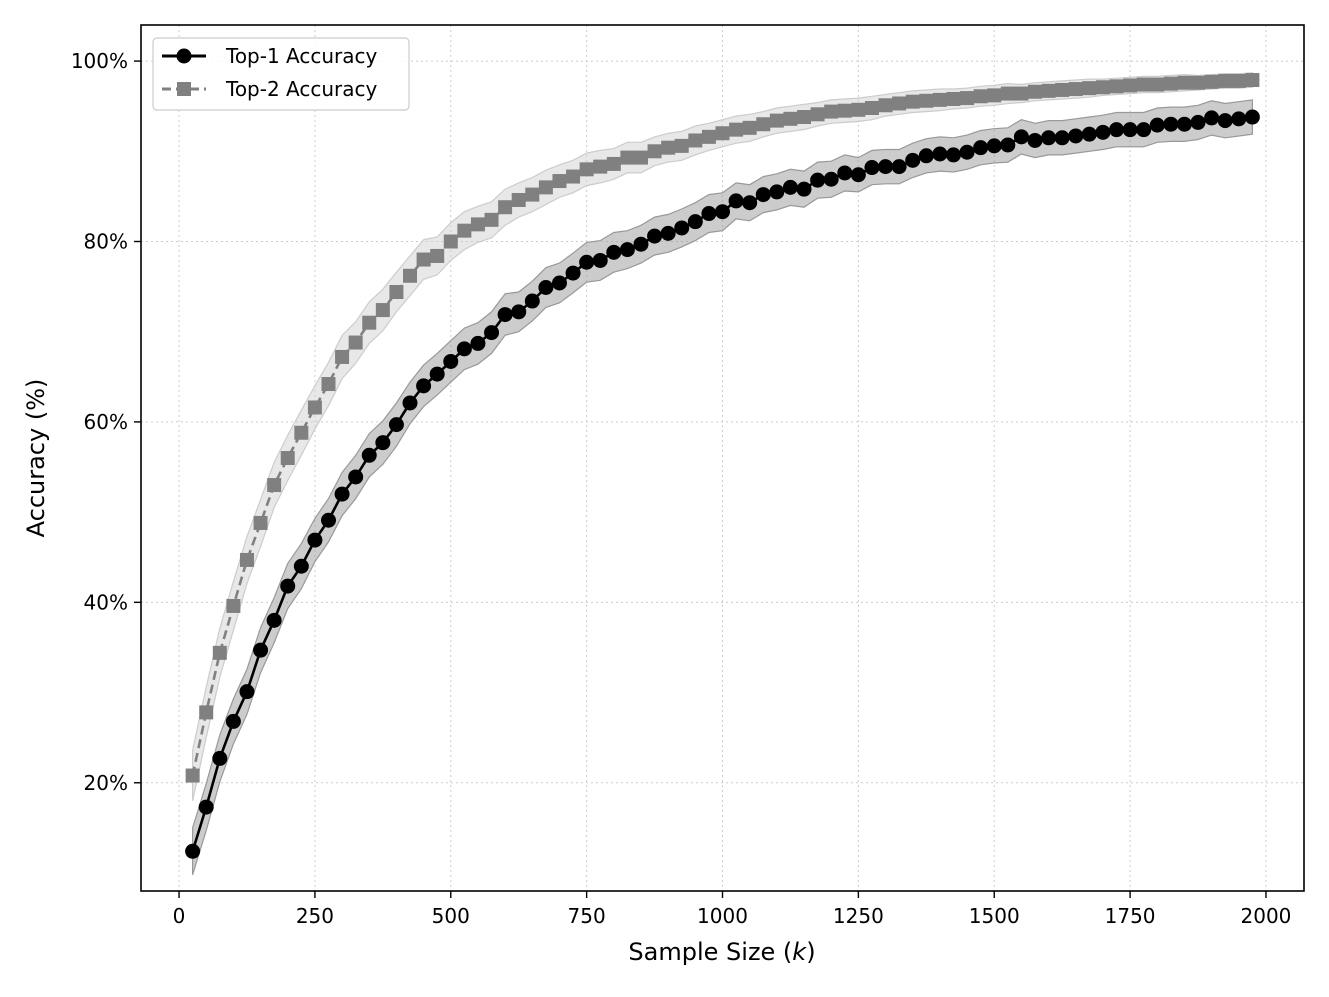  Describe the element at coordinates (1130, 916) in the screenshot. I see `x-tick-label: 1750` at that location.